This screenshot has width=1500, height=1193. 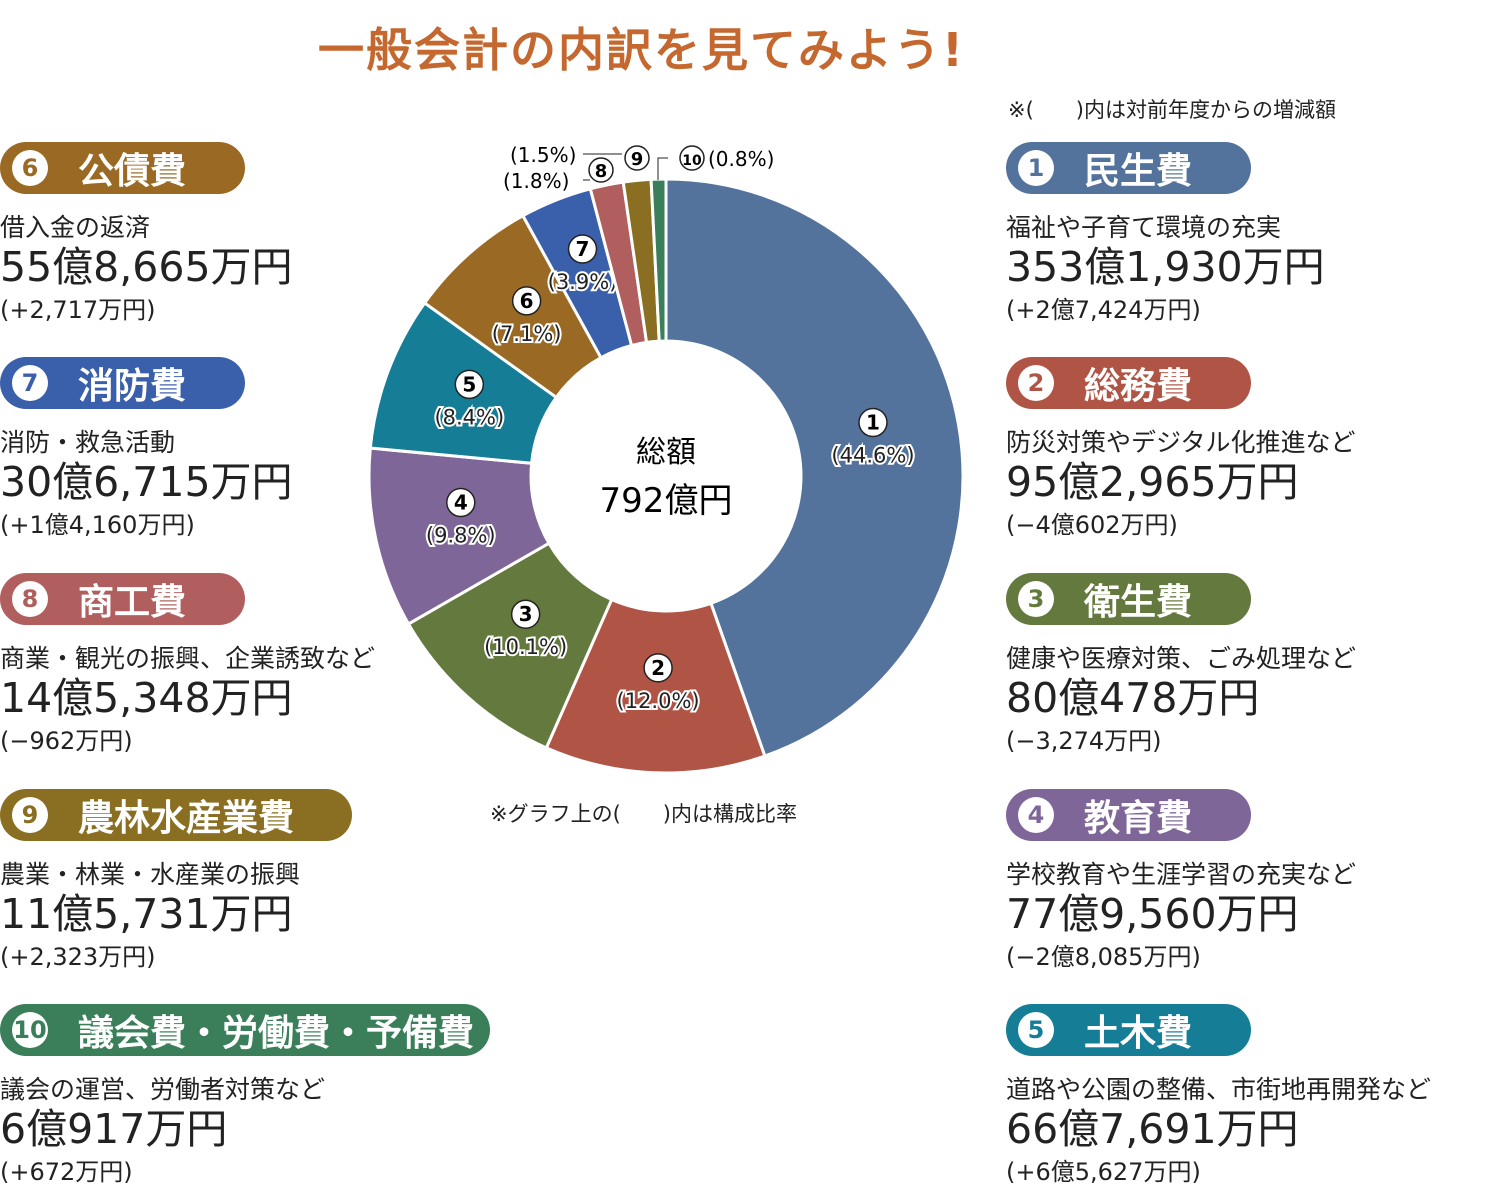 What do you see at coordinates (146, 482) in the screenshot?
I see `category-amount: 30億6,715万円` at bounding box center [146, 482].